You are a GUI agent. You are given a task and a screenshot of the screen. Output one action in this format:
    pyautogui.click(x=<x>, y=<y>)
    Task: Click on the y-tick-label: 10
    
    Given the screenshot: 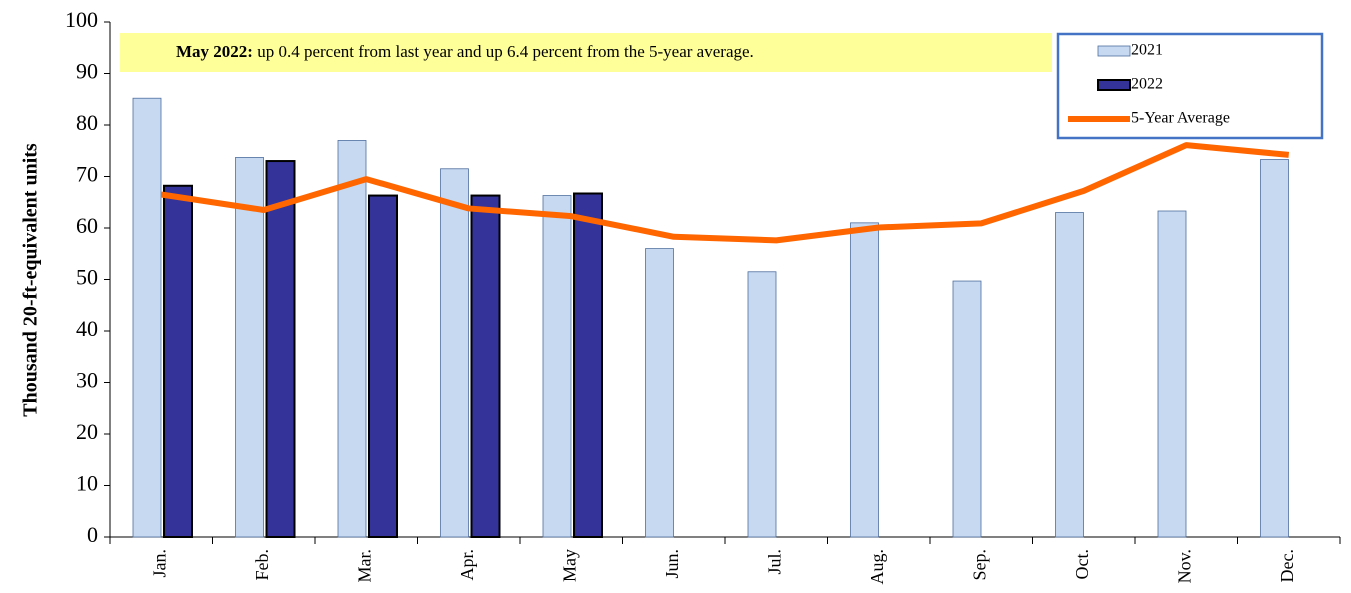 What is the action you would take?
    pyautogui.click(x=87, y=483)
    